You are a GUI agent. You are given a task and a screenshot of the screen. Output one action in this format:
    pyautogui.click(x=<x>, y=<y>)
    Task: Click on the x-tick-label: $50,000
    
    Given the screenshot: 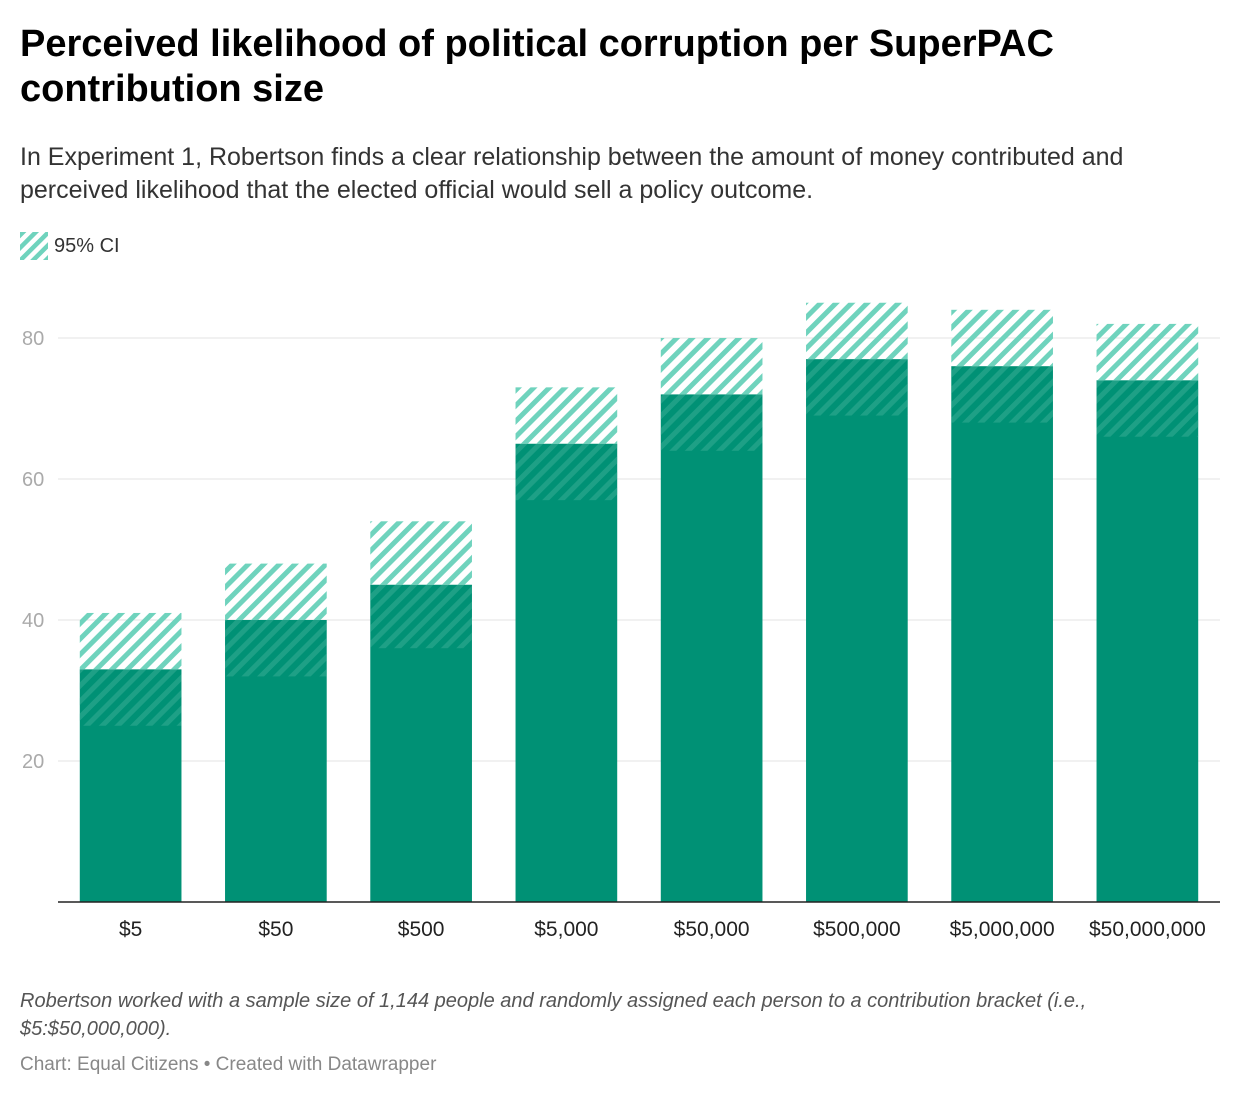 What is the action you would take?
    pyautogui.click(x=712, y=929)
    